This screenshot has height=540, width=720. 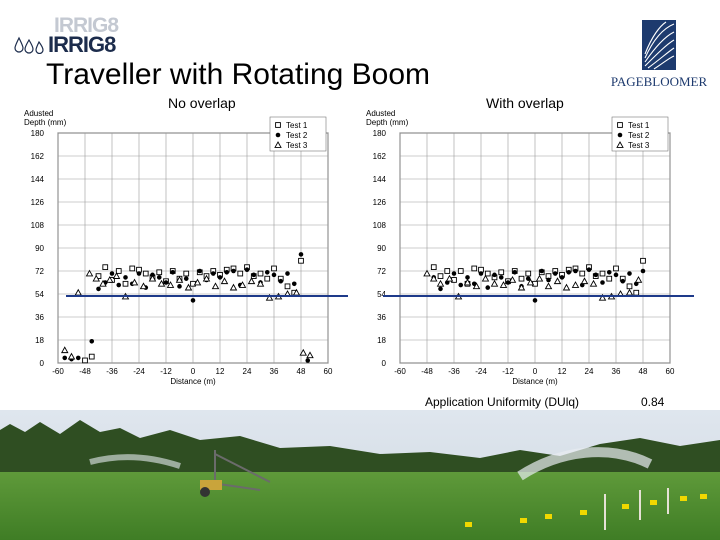 What do you see at coordinates (454, 371) in the screenshot?
I see `x-tick-label: -36` at bounding box center [454, 371].